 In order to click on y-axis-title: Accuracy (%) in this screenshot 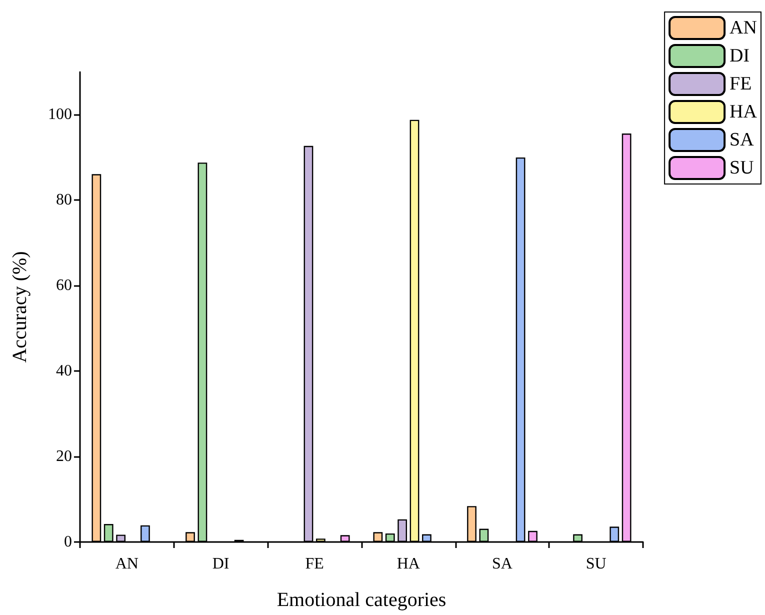, I will do `click(20, 307)`.